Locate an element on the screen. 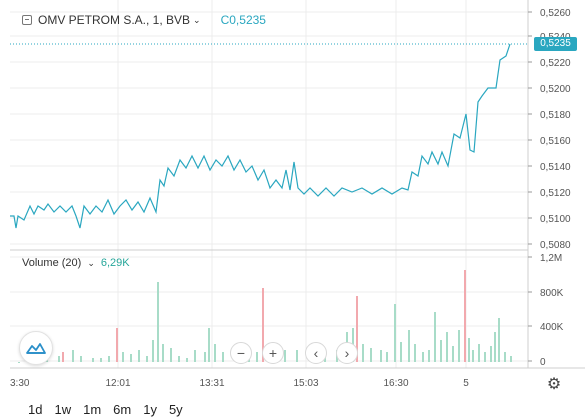 The width and height of the screenshot is (585, 419). symbol-legend: OMV PETROM S.A., 1, BVB ⌄ C0,5235 is located at coordinates (144, 20).